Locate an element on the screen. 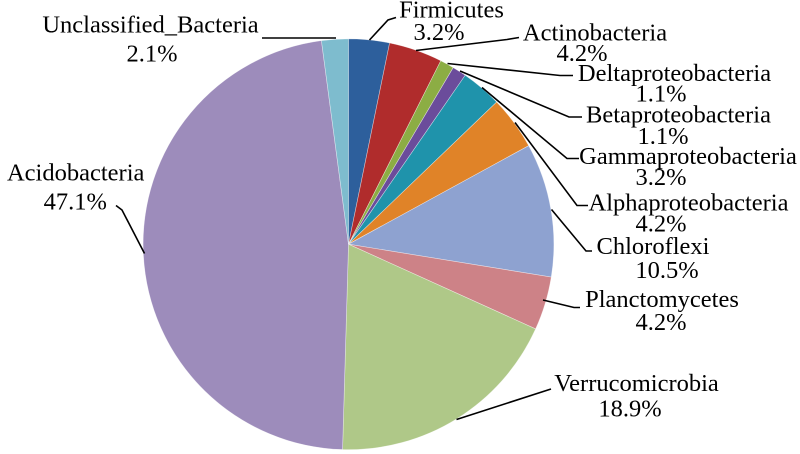 This screenshot has width=800, height=454. svg-text: Verrucomicrobia is located at coordinates (636, 383).